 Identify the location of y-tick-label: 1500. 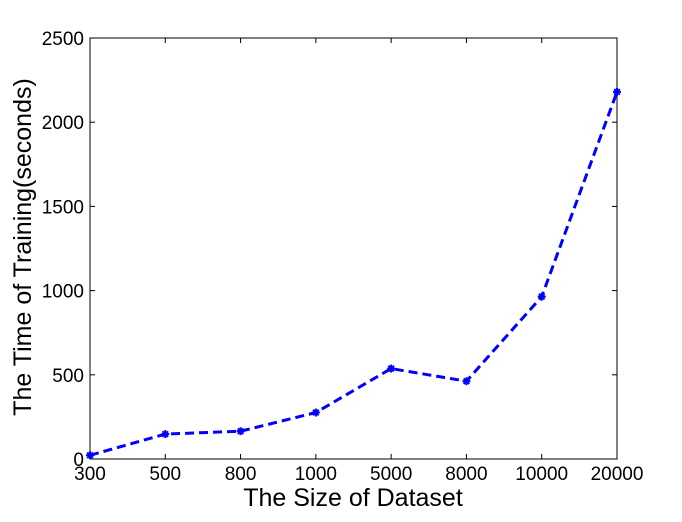
(63, 207).